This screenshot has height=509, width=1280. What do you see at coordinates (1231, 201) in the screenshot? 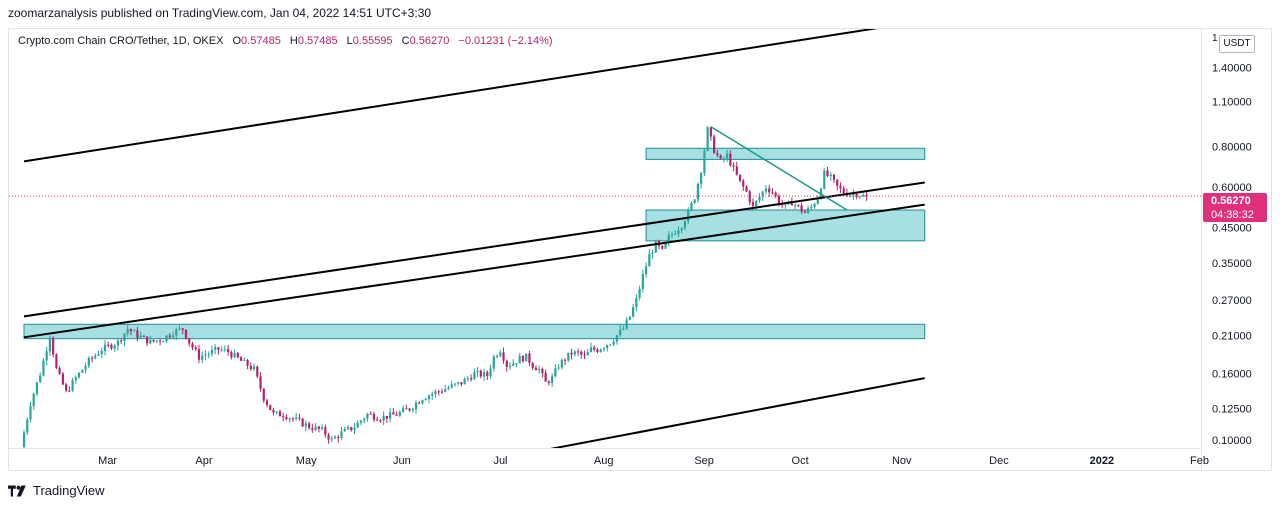
I see `last-price: 0.56270` at bounding box center [1231, 201].